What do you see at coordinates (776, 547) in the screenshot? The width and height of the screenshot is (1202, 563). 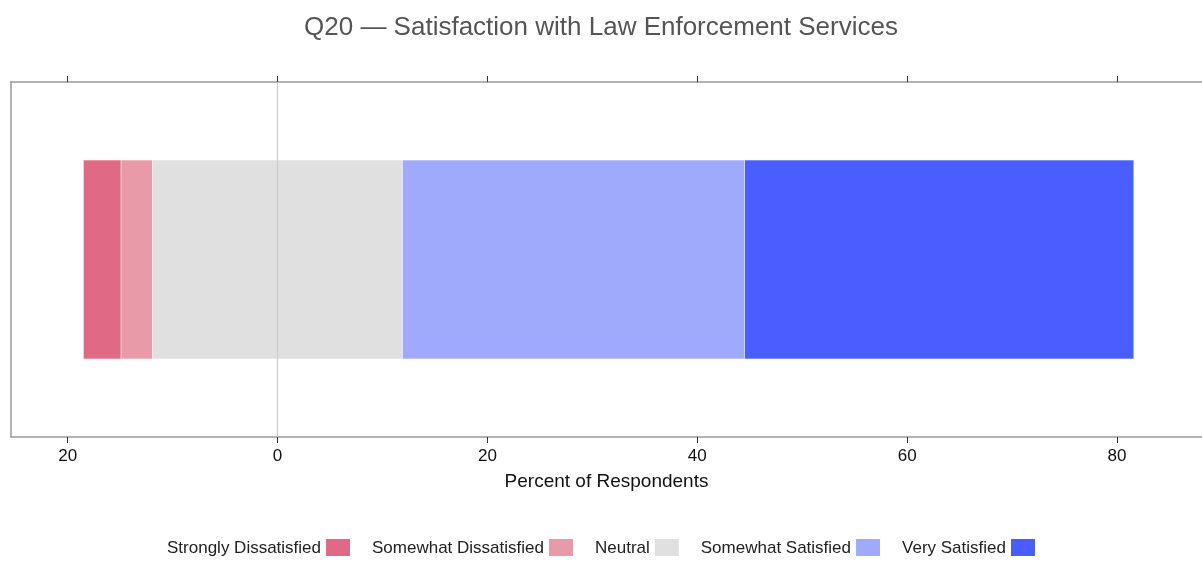 I see `legend-label: Somewhat Satisfied` at bounding box center [776, 547].